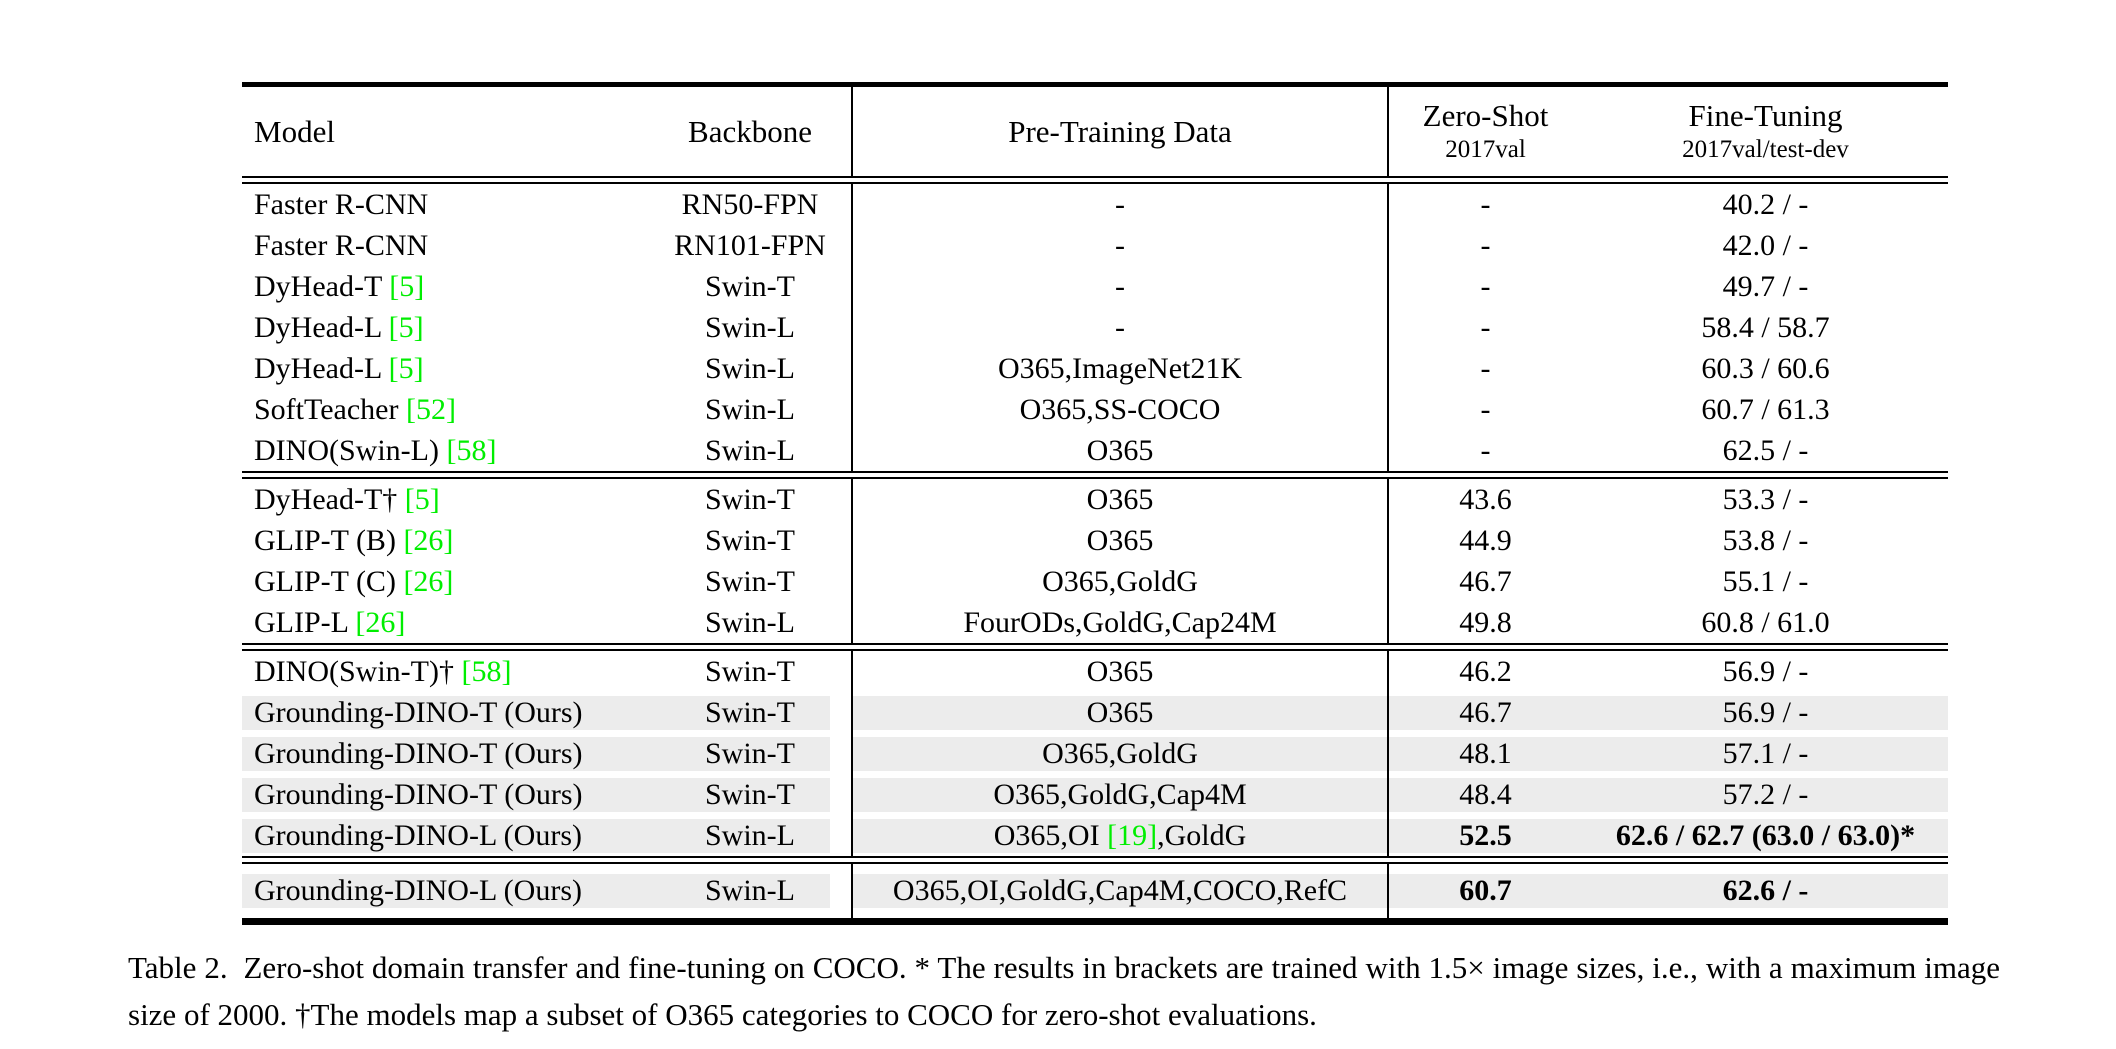  I want to click on table-row: DyHead-T† [5] Swin-T O365 43.6 53.3 / -, so click(1095, 499).